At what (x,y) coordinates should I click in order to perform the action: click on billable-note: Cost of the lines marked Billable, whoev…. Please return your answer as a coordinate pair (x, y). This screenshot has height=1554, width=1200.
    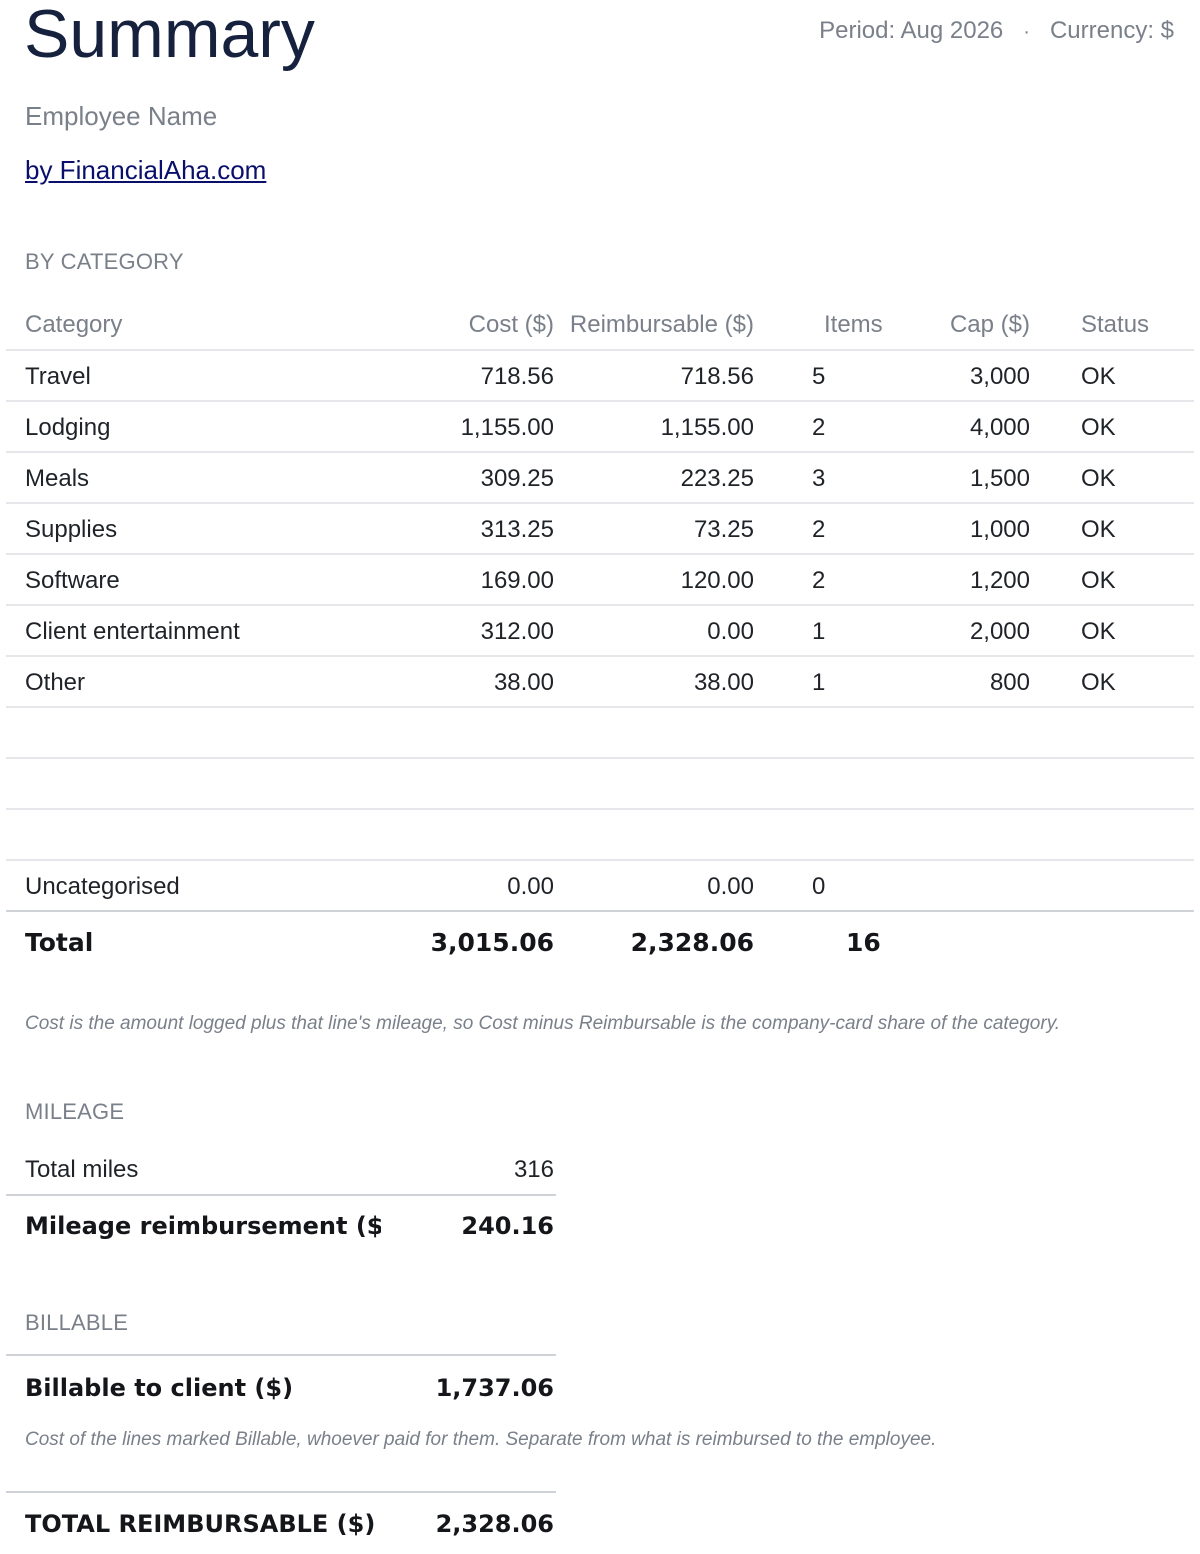
    Looking at the image, I should click on (481, 1439).